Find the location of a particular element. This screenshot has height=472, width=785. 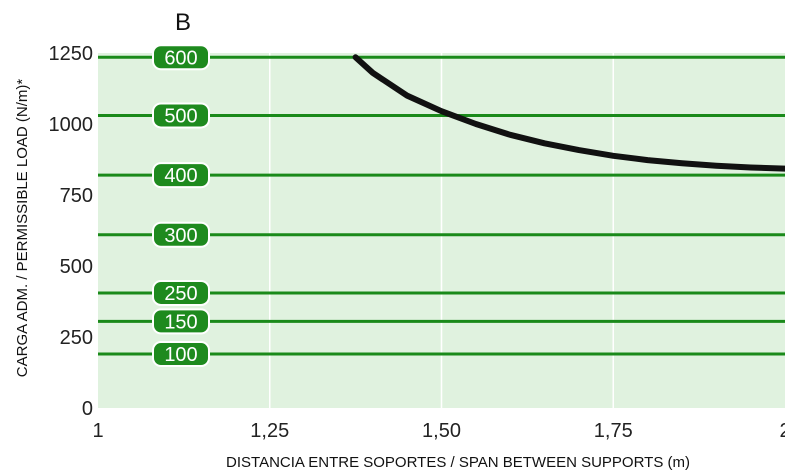

load-badge: 500 is located at coordinates (181, 115).